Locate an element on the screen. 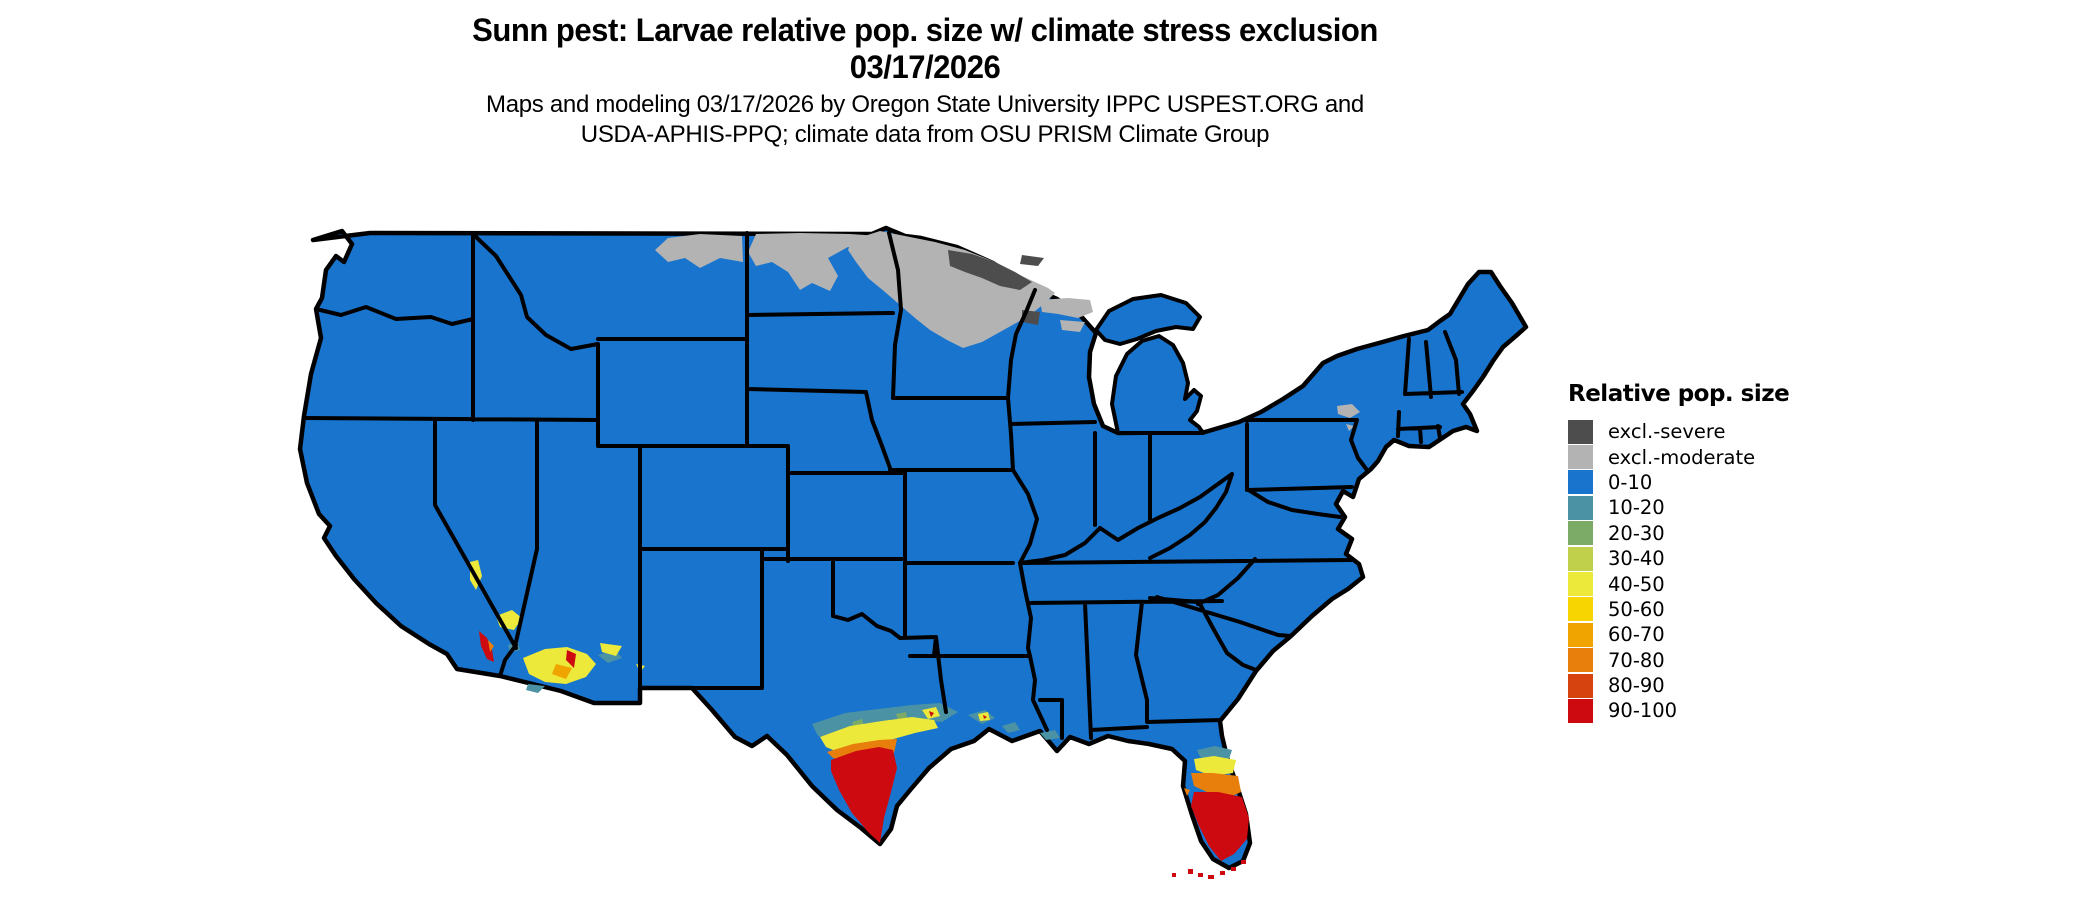 This screenshot has height=897, width=2100. legend-item-label: 20-30 is located at coordinates (1636, 533).